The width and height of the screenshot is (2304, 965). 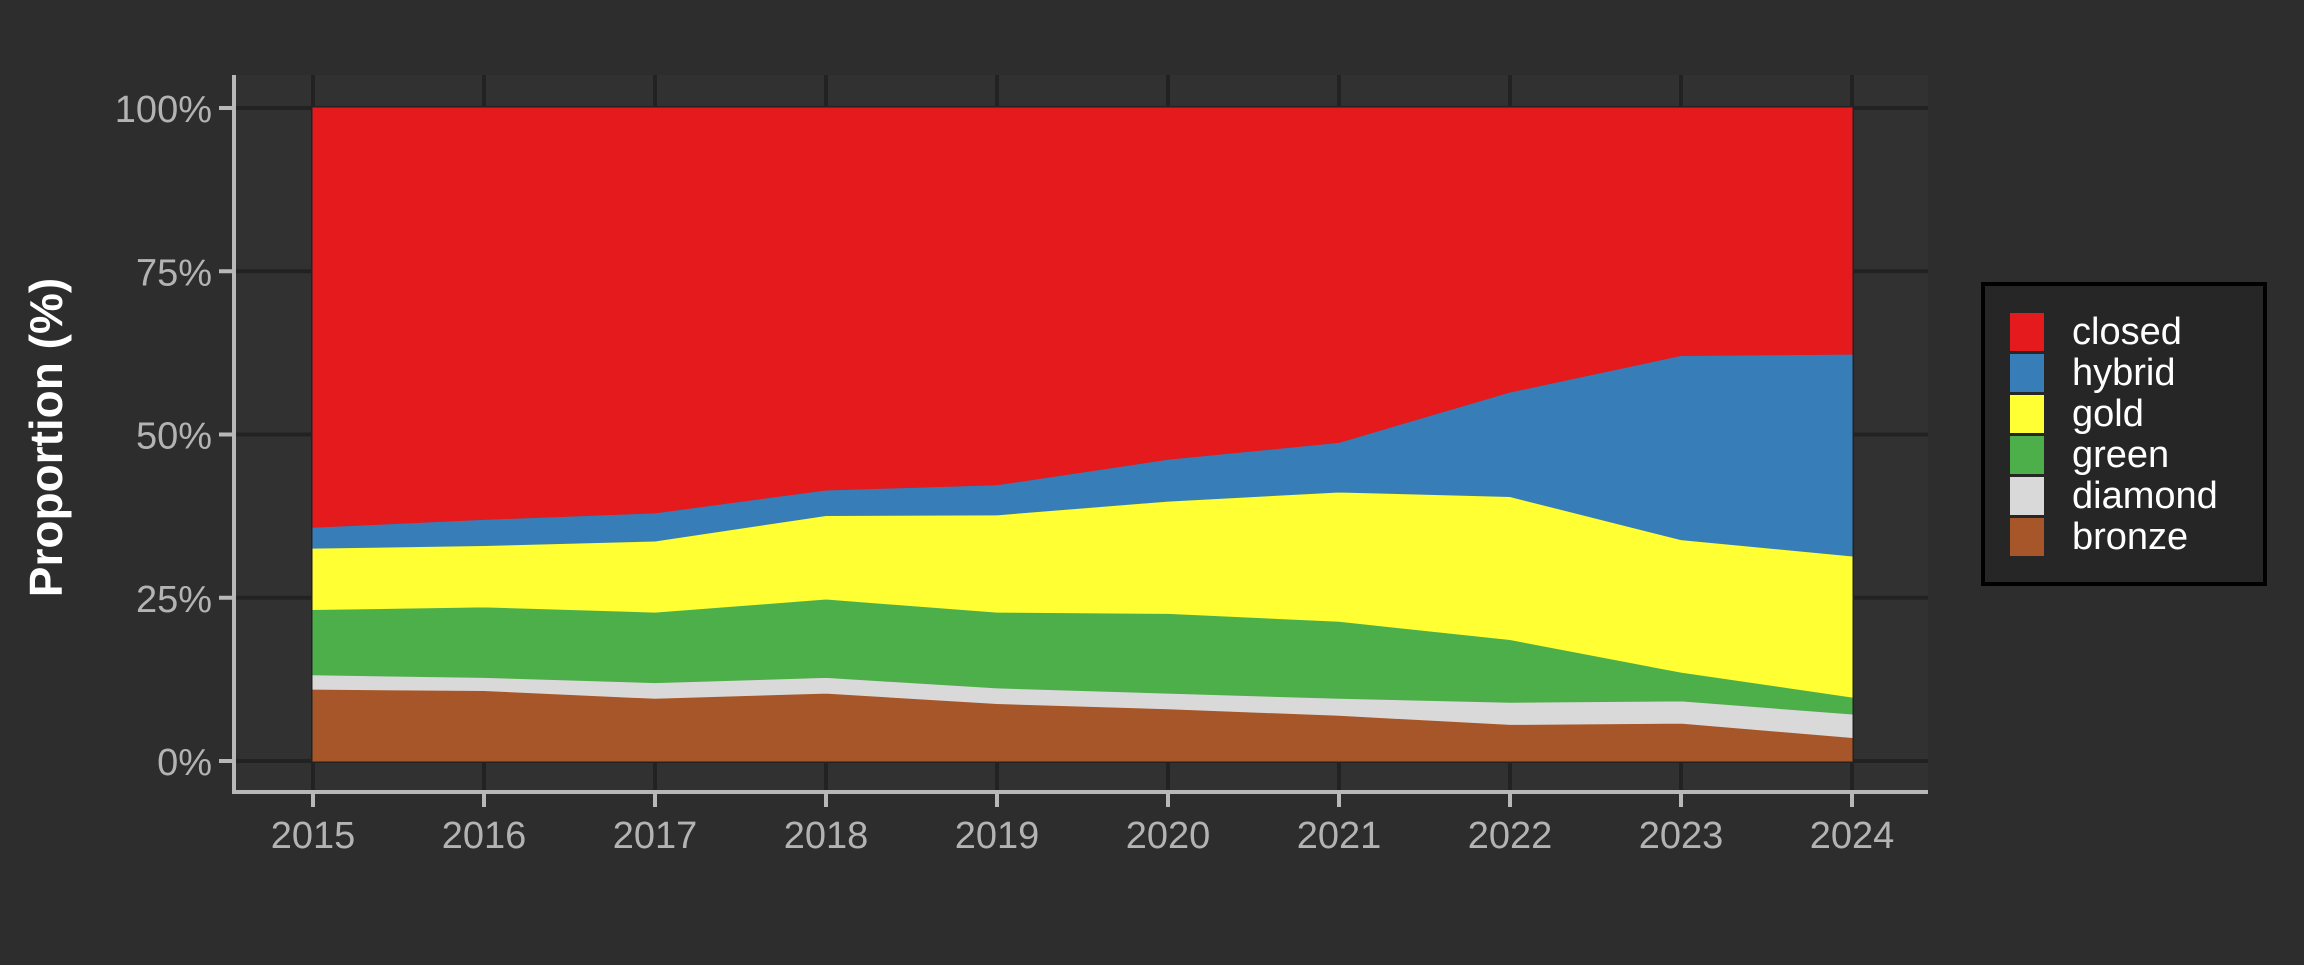 What do you see at coordinates (174, 600) in the screenshot?
I see `y-tick-label: 25%` at bounding box center [174, 600].